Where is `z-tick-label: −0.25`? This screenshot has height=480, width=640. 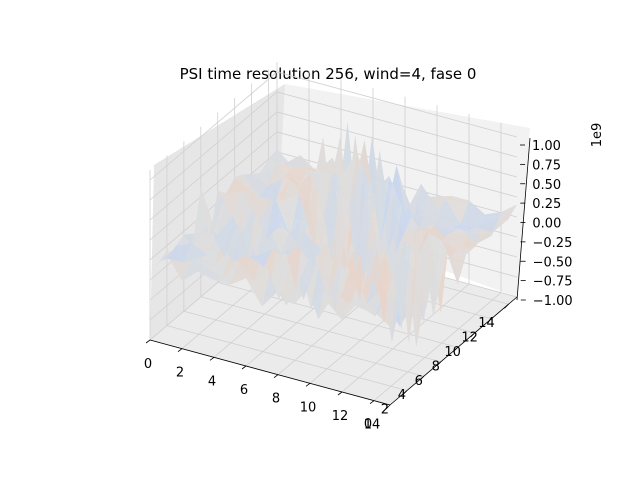
z-tick-label: −0.25 is located at coordinates (553, 243).